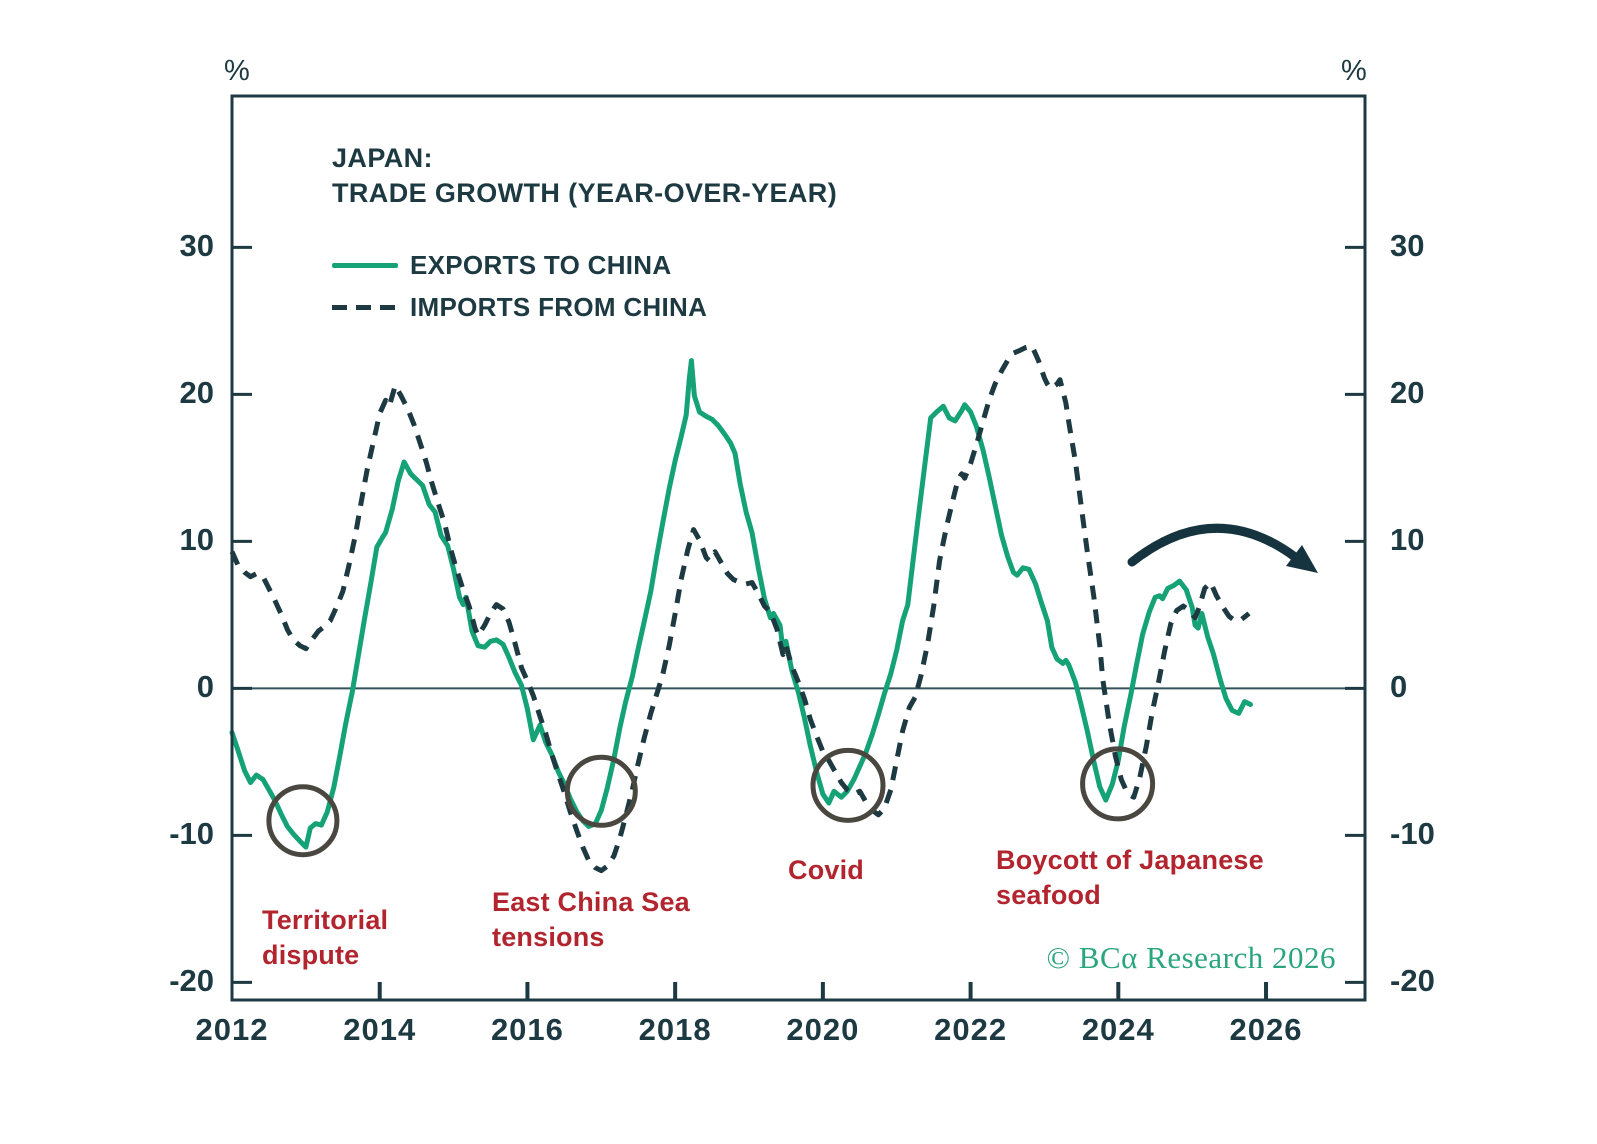 The height and width of the screenshot is (1144, 1597). Describe the element at coordinates (1118, 1029) in the screenshot. I see `x-axis-label-2024: 2024` at that location.